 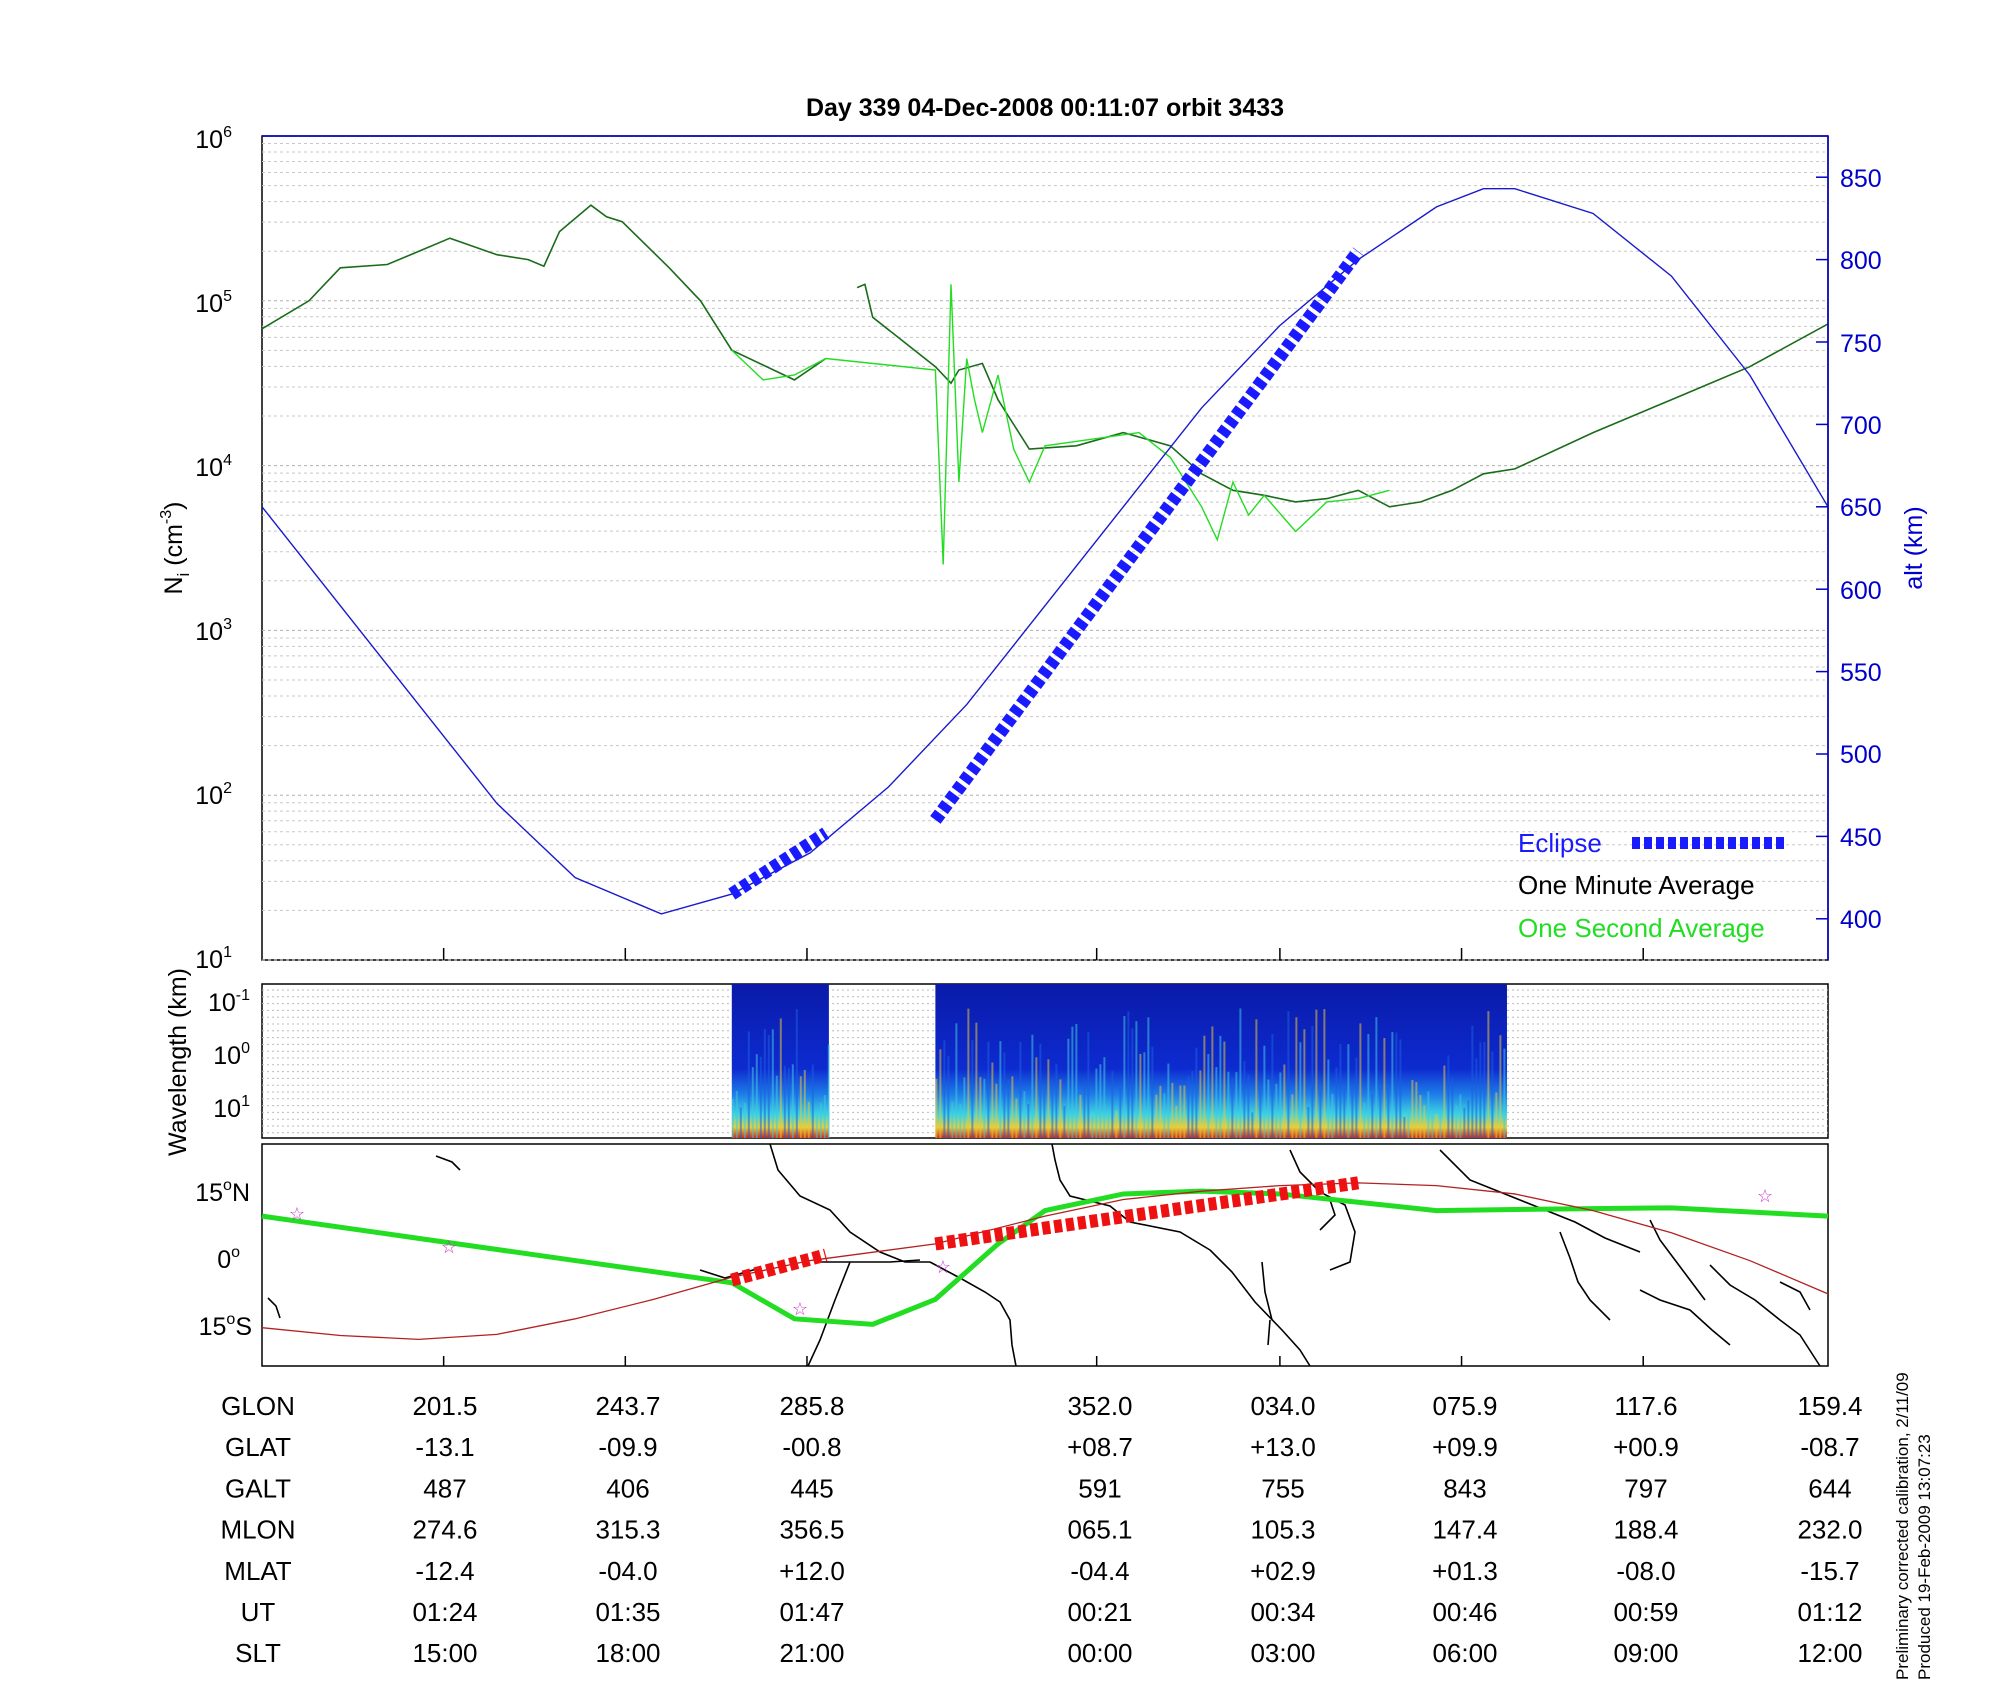 What do you see at coordinates (1060, 424) in the screenshot?
I see `one-second-average-line` at bounding box center [1060, 424].